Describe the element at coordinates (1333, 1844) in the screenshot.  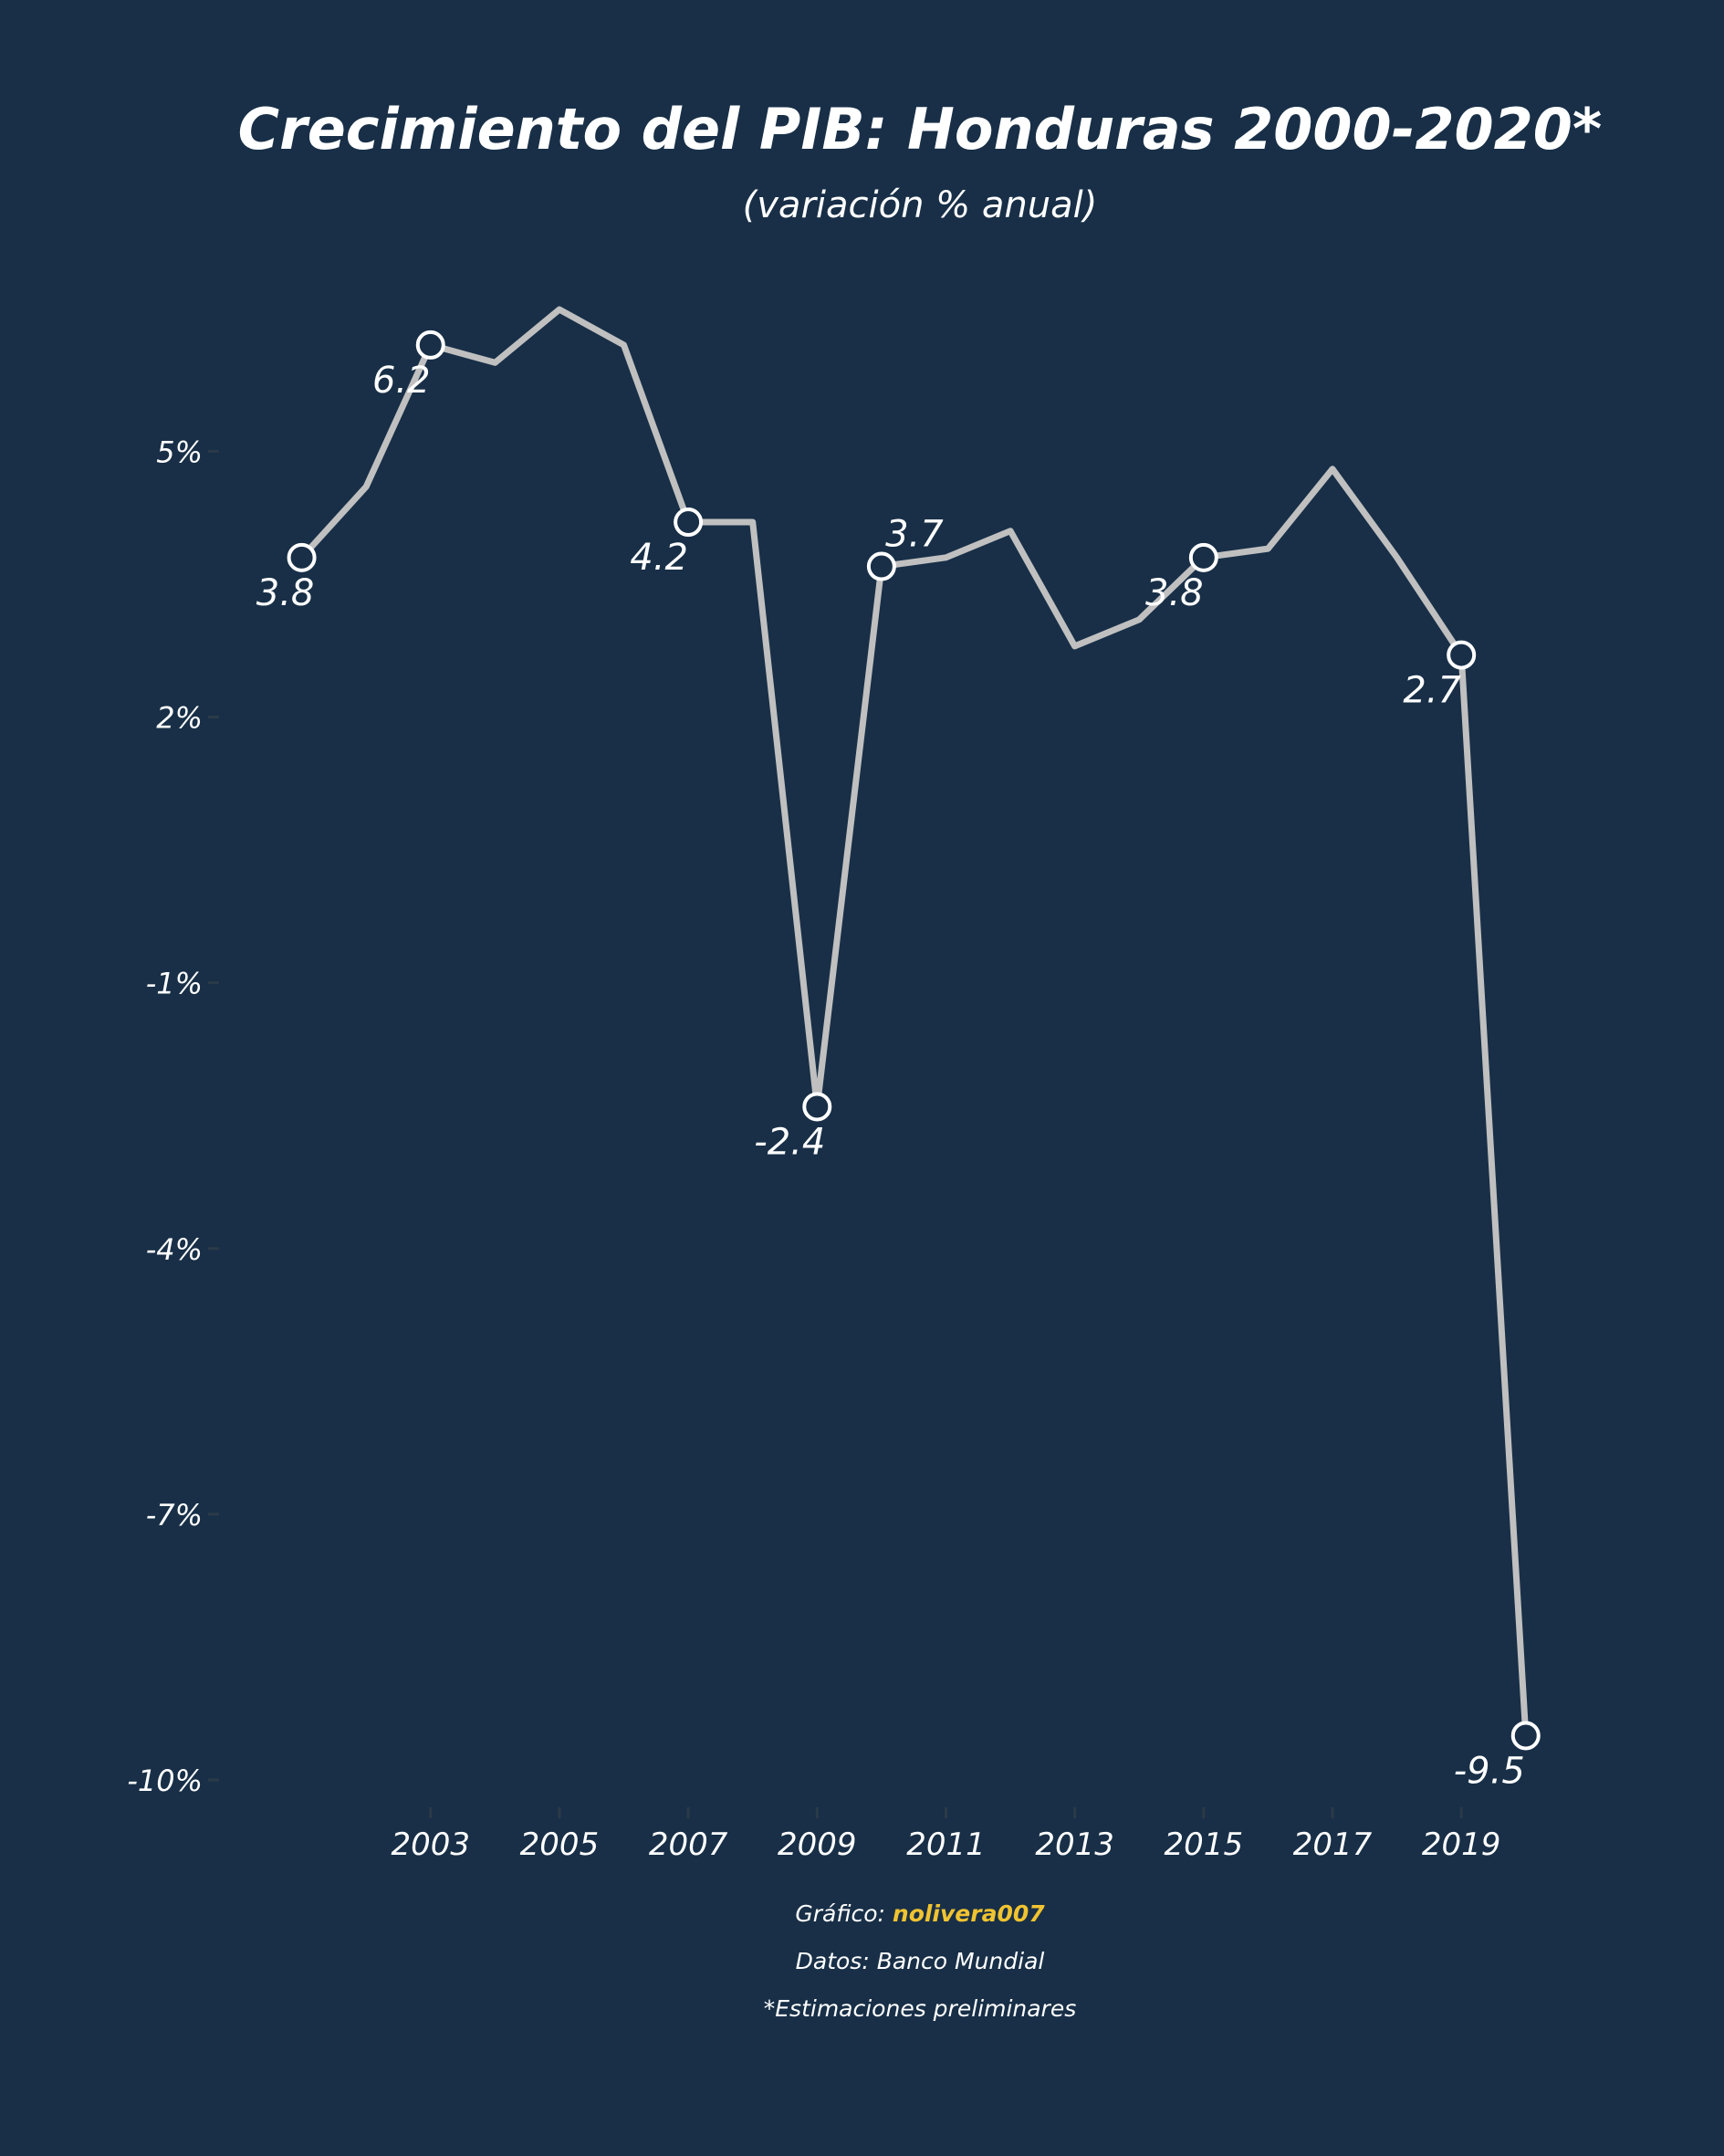
I see `x-tick-label: 2017` at that location.